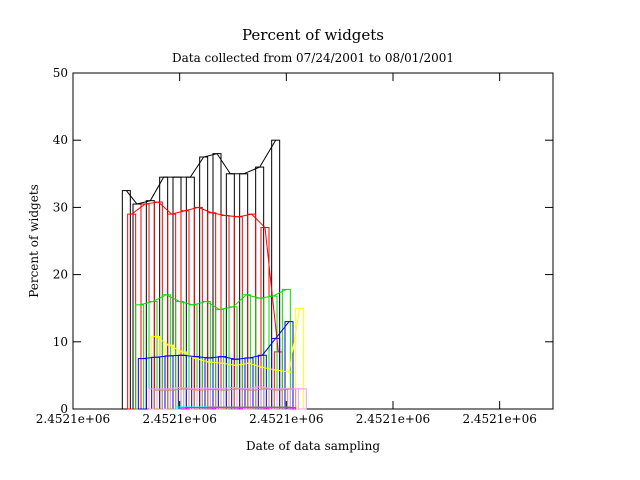 Image resolution: width=640 pixels, height=480 pixels. I want to click on y-axis-label: Percent of widgets, so click(34, 241).